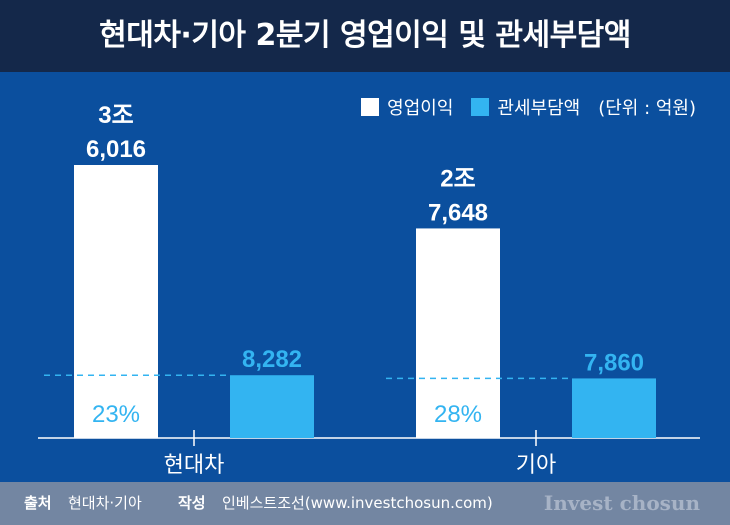 This screenshot has height=525, width=730. What do you see at coordinates (357, 503) in the screenshot?
I see `author-value: 인베스트조선(www.investchosun.com)` at bounding box center [357, 503].